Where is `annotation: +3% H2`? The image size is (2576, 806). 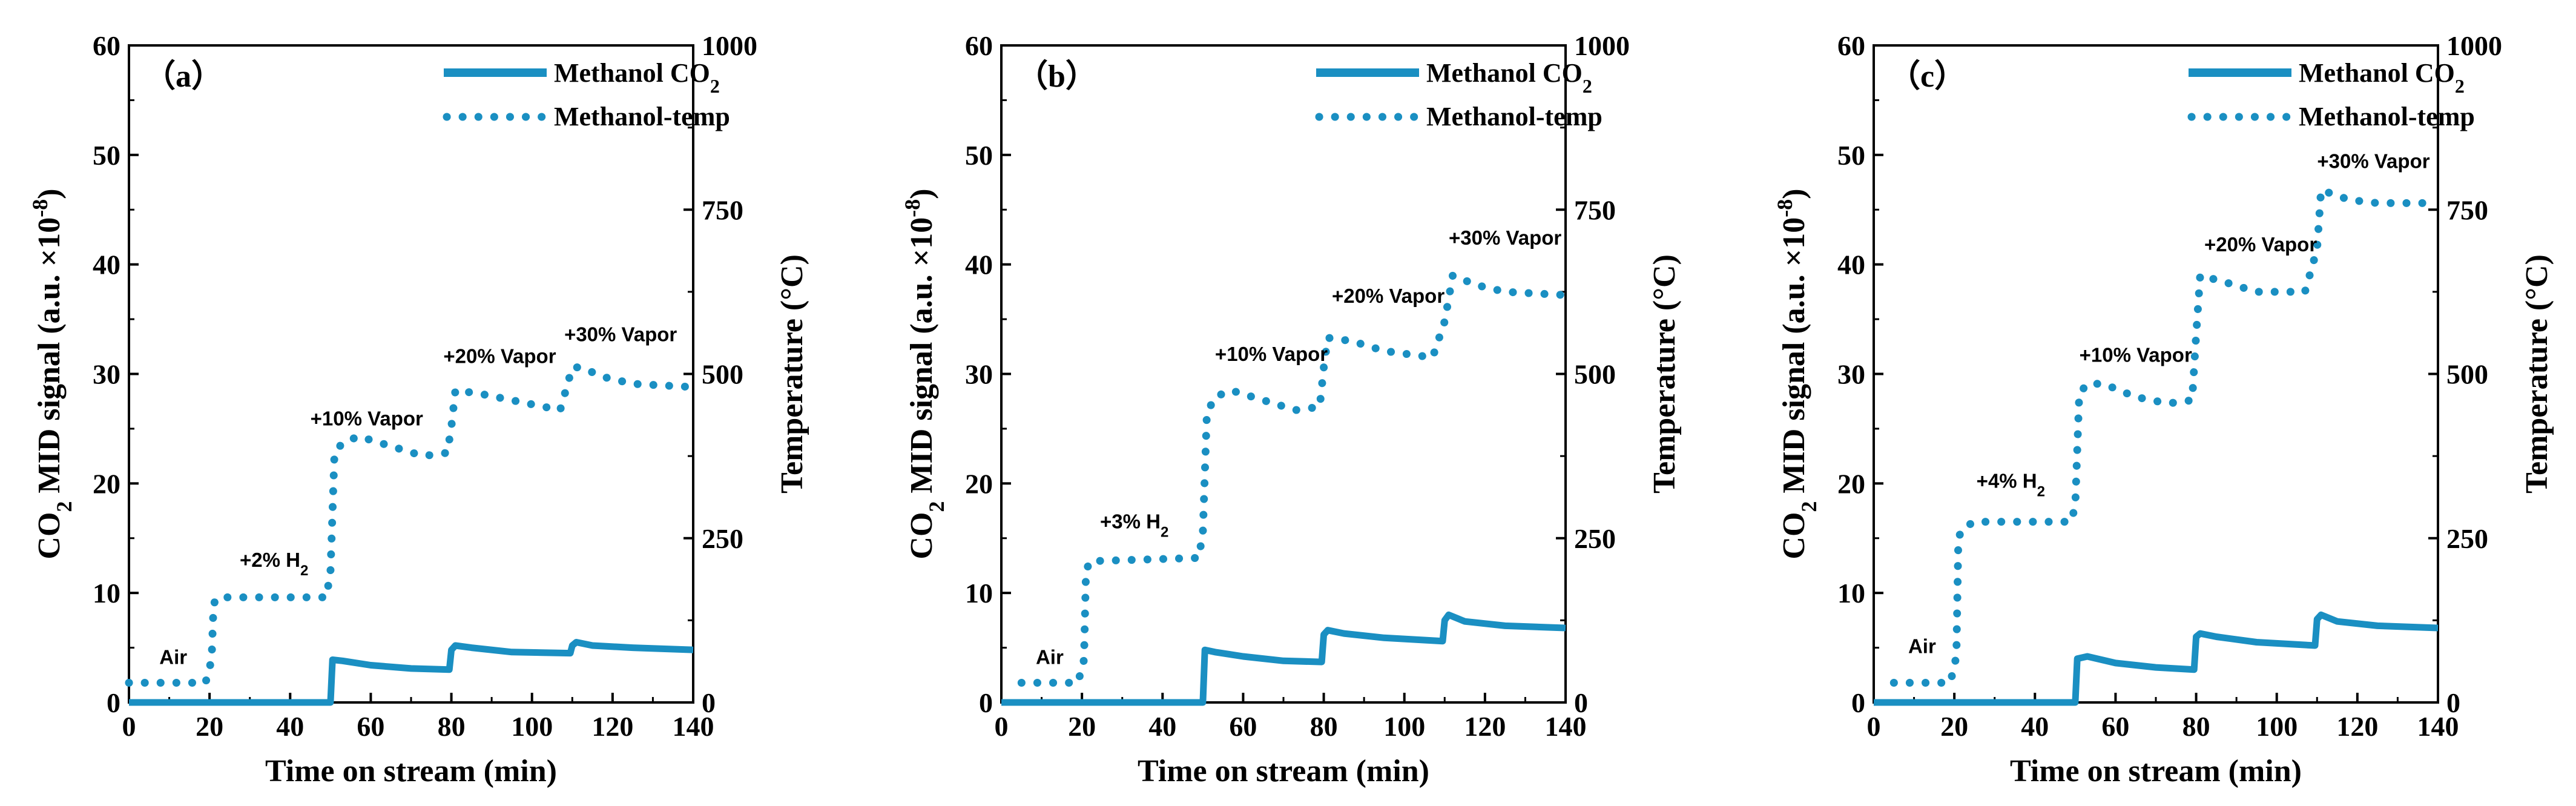
annotation: +3% H2 is located at coordinates (1134, 525).